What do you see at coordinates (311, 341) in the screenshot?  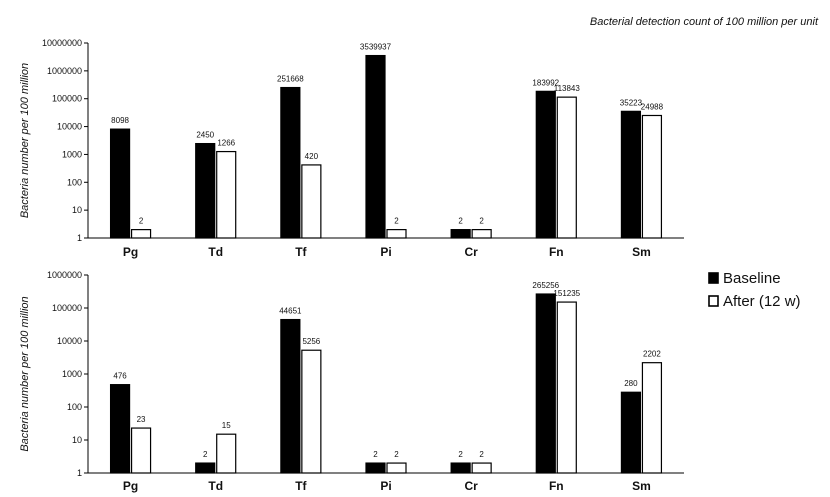 I see `data-label: 5256` at bounding box center [311, 341].